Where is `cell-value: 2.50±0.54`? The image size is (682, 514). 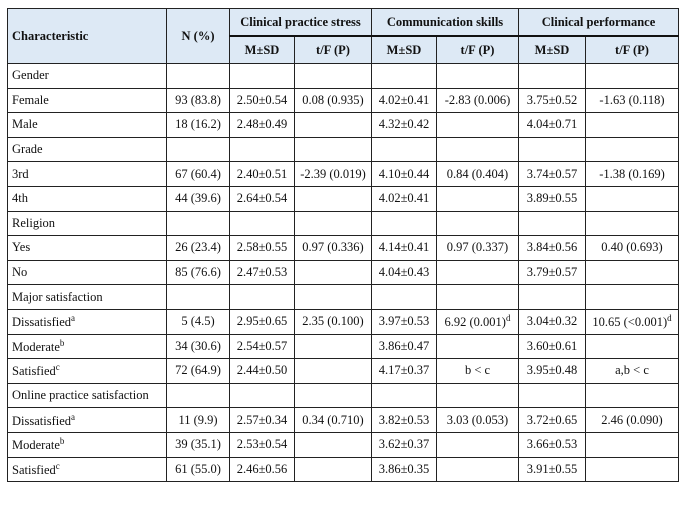 cell-value: 2.50±0.54 is located at coordinates (262, 99).